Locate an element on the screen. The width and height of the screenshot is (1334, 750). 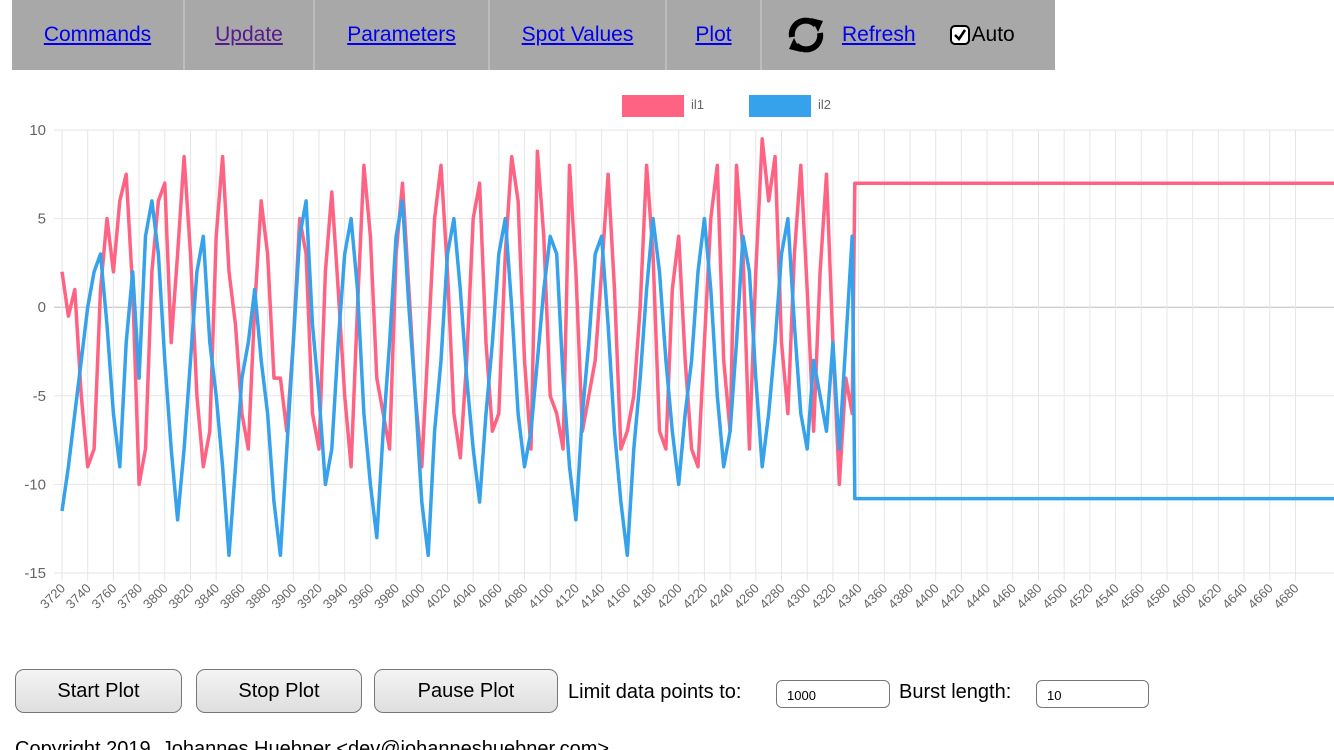
y-tick-label: -10 is located at coordinates (35, 484).